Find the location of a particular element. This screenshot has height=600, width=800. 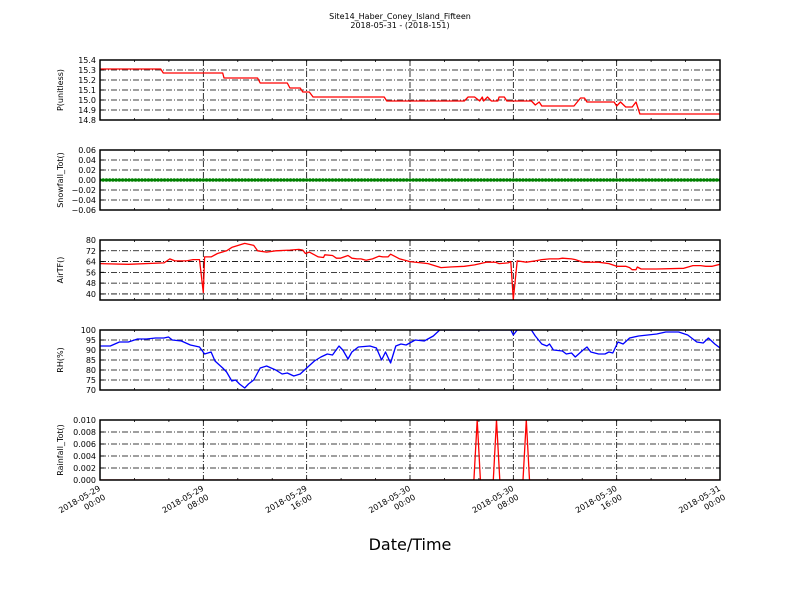

chart-title: Site14_Haber_Coney_Island_Fifteen is located at coordinates (400, 16).